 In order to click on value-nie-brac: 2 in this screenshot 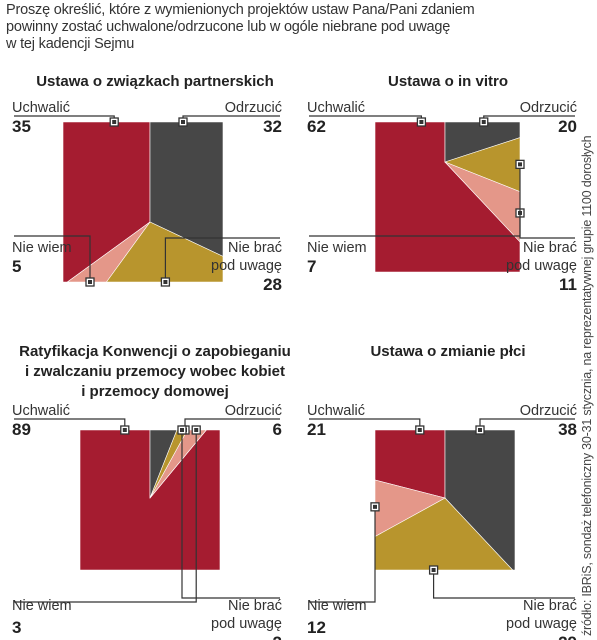, I will do `click(277, 636)`.